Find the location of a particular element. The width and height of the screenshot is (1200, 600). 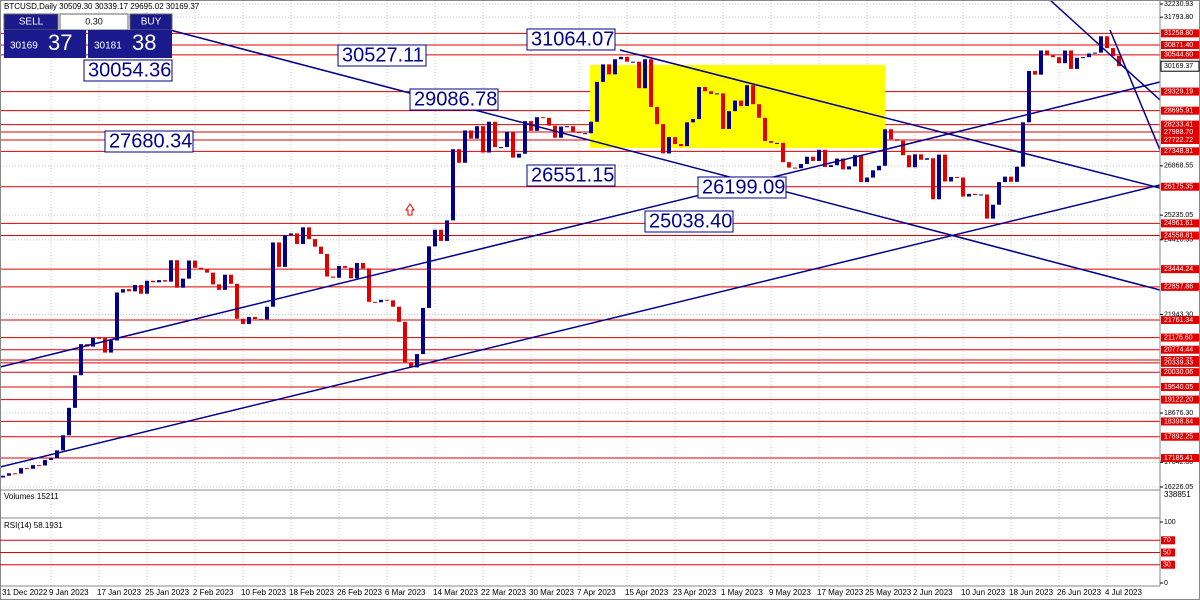

y-tick-label: 17042.80 is located at coordinates (1178, 462).